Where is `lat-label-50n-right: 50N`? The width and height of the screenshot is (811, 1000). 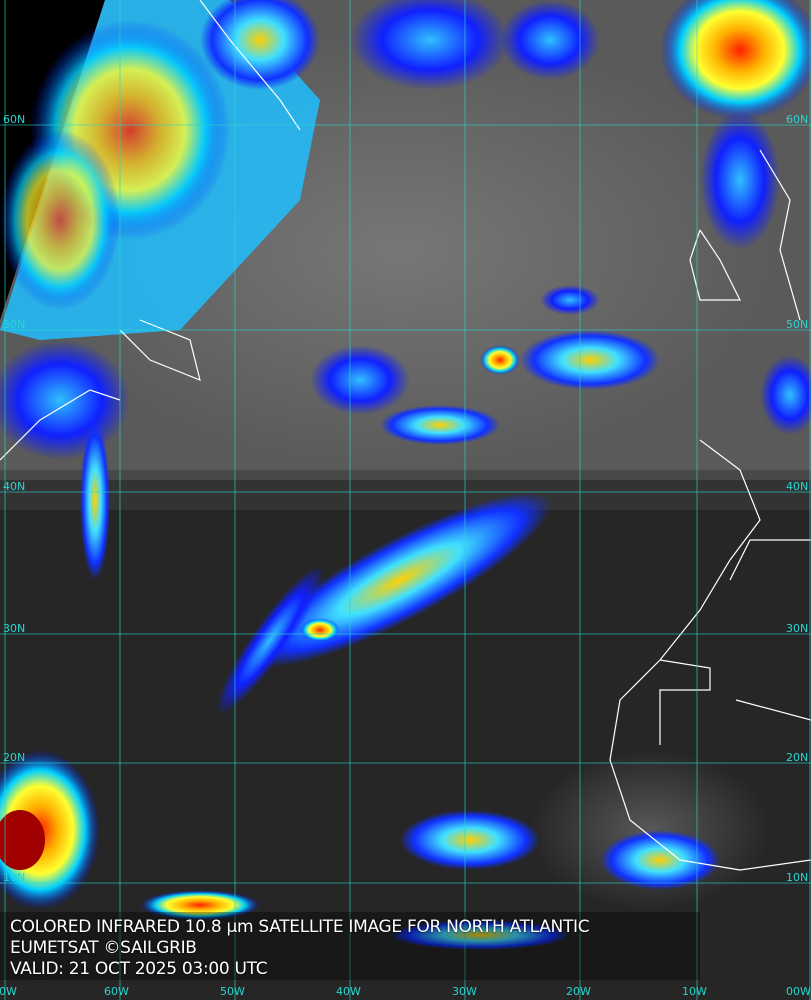 lat-label-50n-right: 50N is located at coordinates (797, 324).